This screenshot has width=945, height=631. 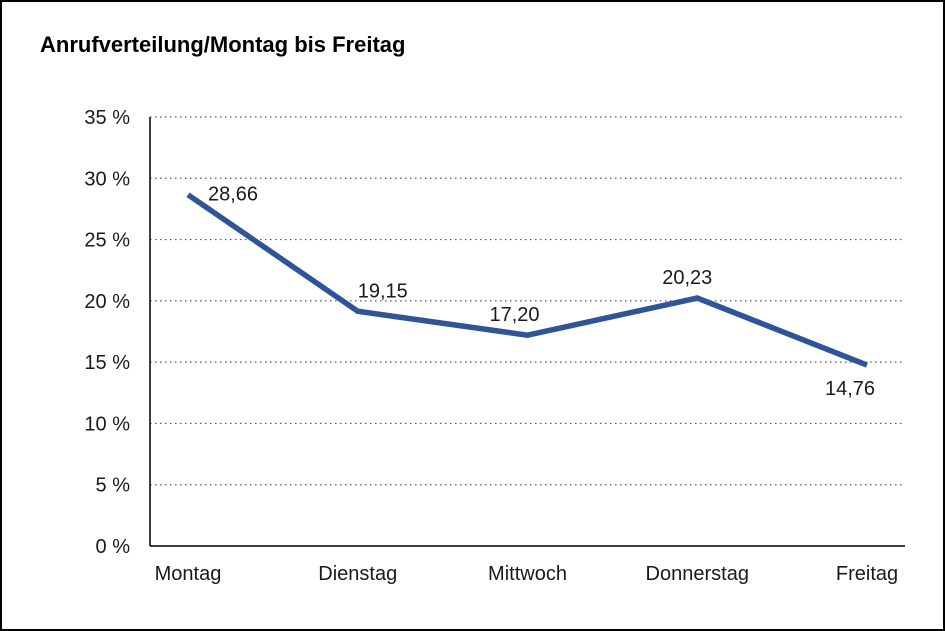 What do you see at coordinates (697, 574) in the screenshot?
I see `x-axis-category-label: Donnerstag` at bounding box center [697, 574].